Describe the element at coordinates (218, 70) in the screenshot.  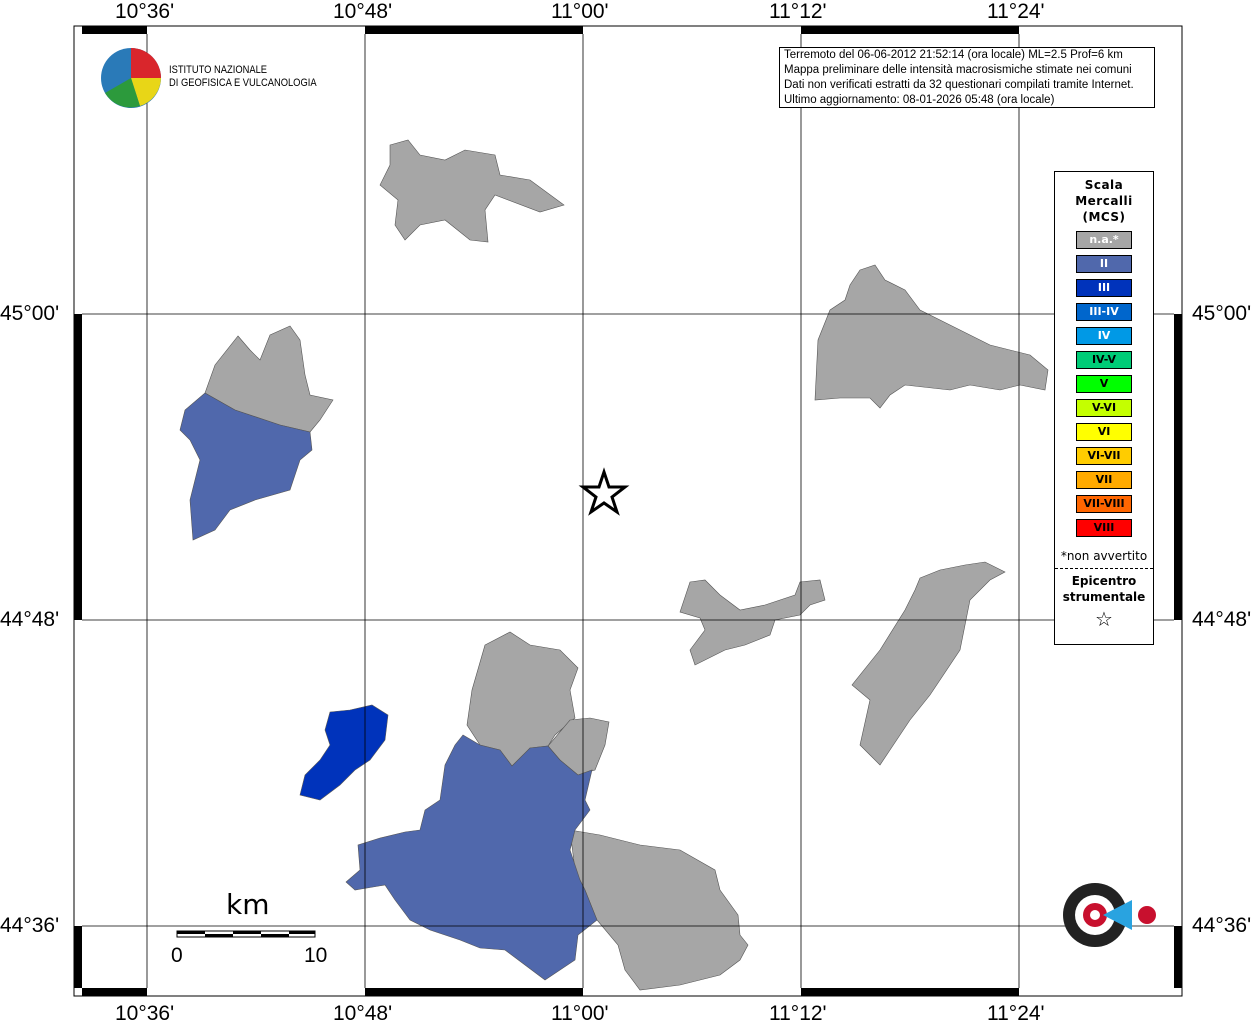
I see `logo-line: ISTITUTO NAZIONALE` at that location.